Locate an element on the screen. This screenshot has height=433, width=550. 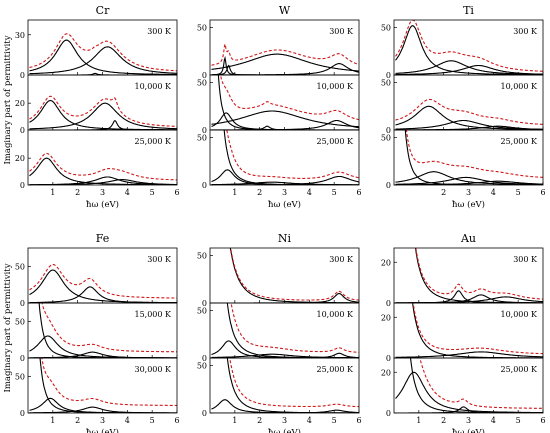
y-axis-label-top: Imaginary part of permittivity is located at coordinates (8, 99).